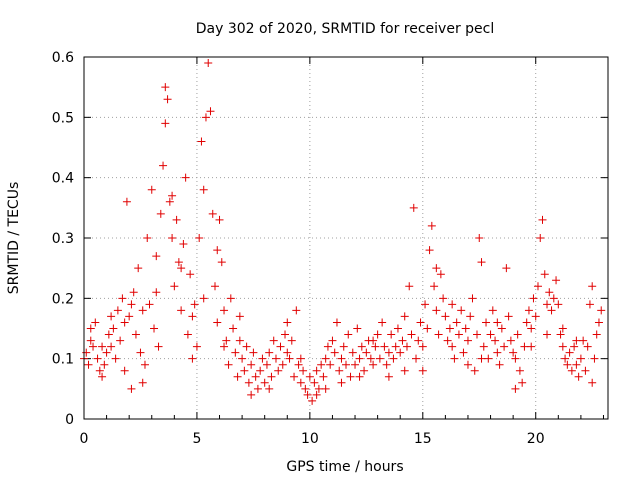  What do you see at coordinates (69, 420) in the screenshot?
I see `y-tick-label: 0` at bounding box center [69, 420].